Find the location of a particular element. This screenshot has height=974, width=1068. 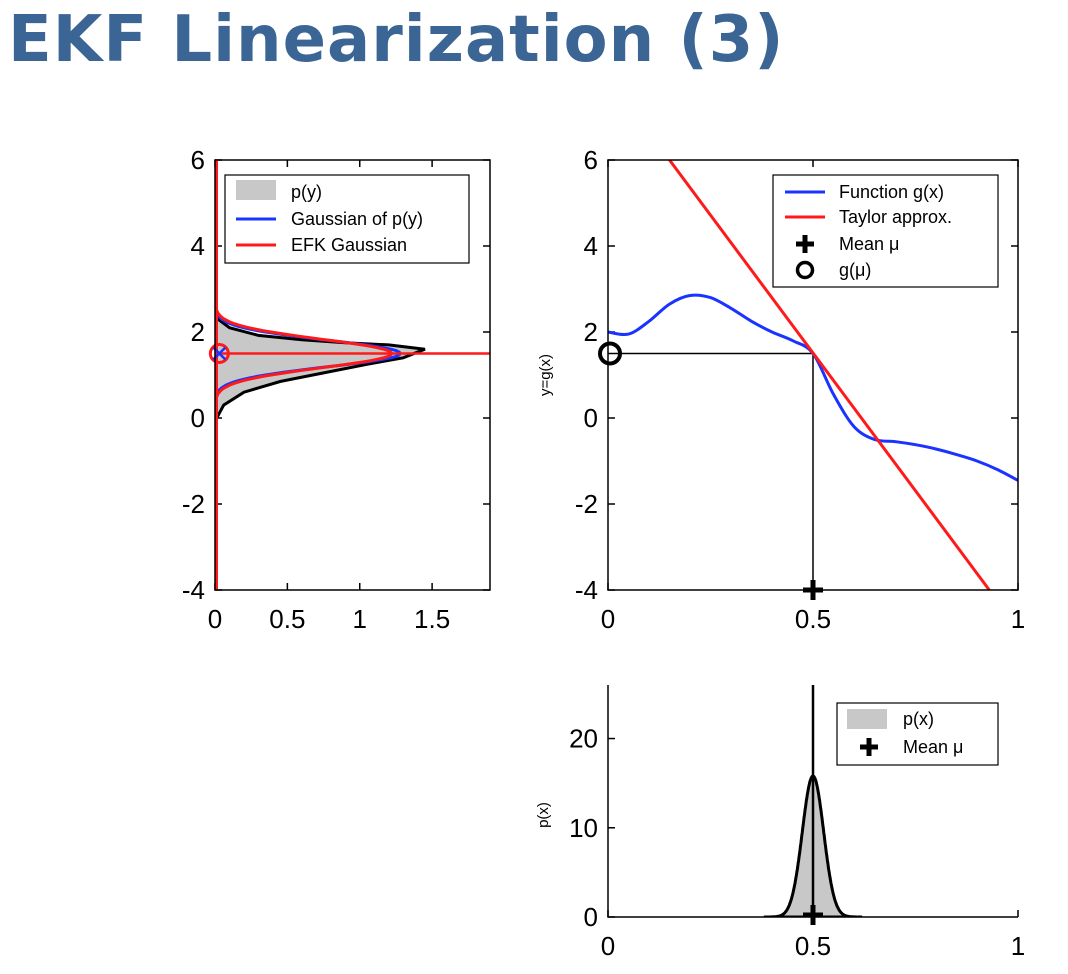

py-ticks: 0 0.5 1 1.5 6 4 2 0 -2 -4 is located at coordinates (336, 389).